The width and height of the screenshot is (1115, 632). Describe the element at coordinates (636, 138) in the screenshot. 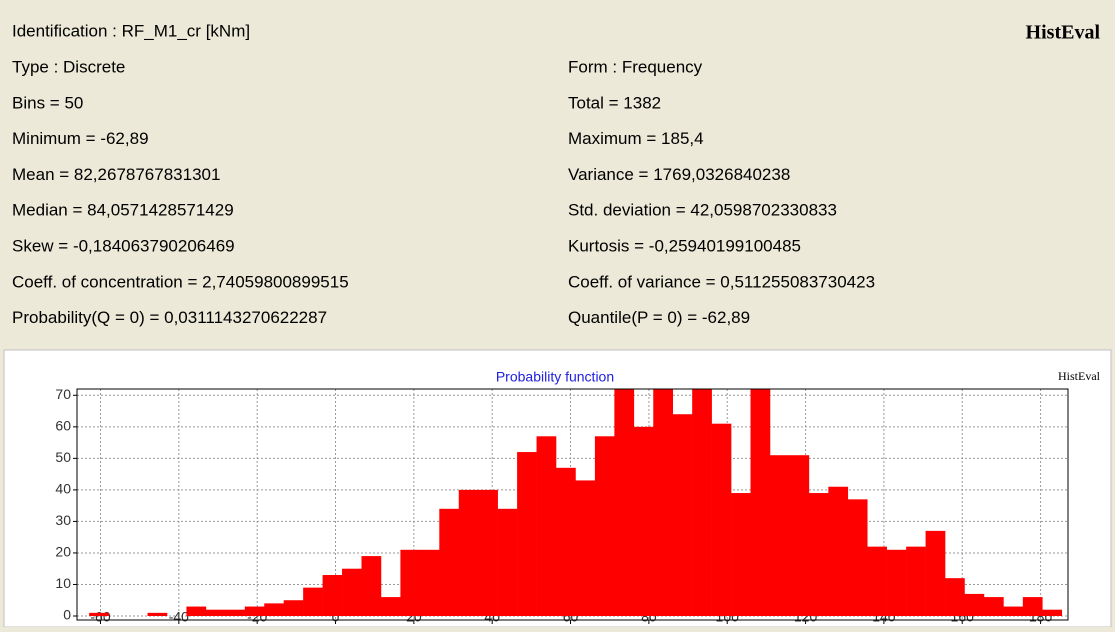

I see `stat: Maximum = 185,4` at that location.